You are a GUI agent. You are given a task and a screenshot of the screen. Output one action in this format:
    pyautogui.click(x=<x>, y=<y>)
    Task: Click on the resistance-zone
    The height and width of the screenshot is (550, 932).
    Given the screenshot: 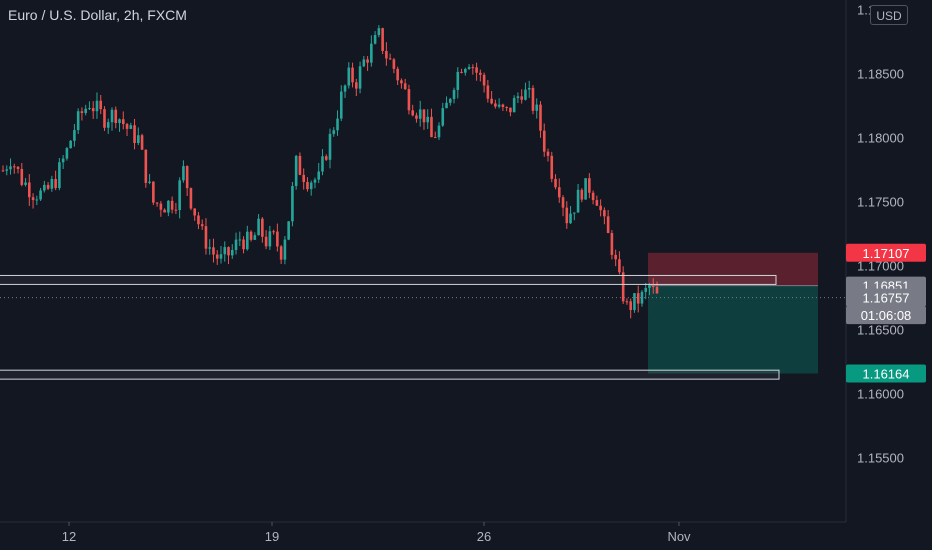 What is the action you would take?
    pyautogui.click(x=388, y=279)
    